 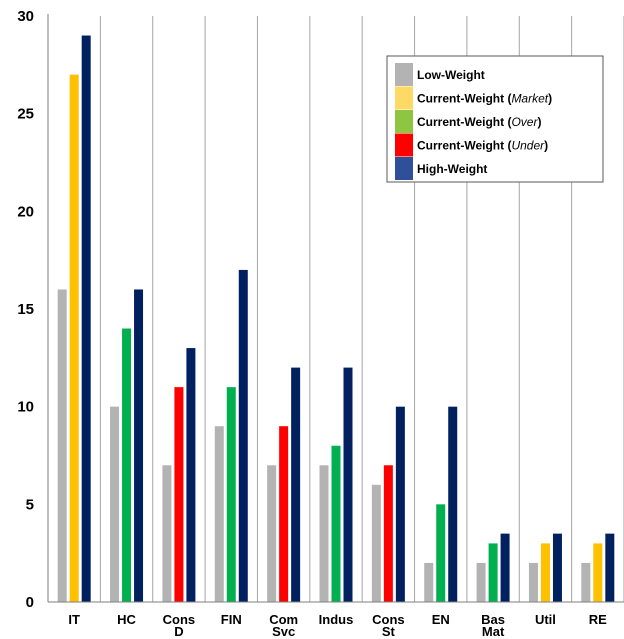 What do you see at coordinates (231, 619) in the screenshot?
I see `x-tick-label: FIN` at bounding box center [231, 619].